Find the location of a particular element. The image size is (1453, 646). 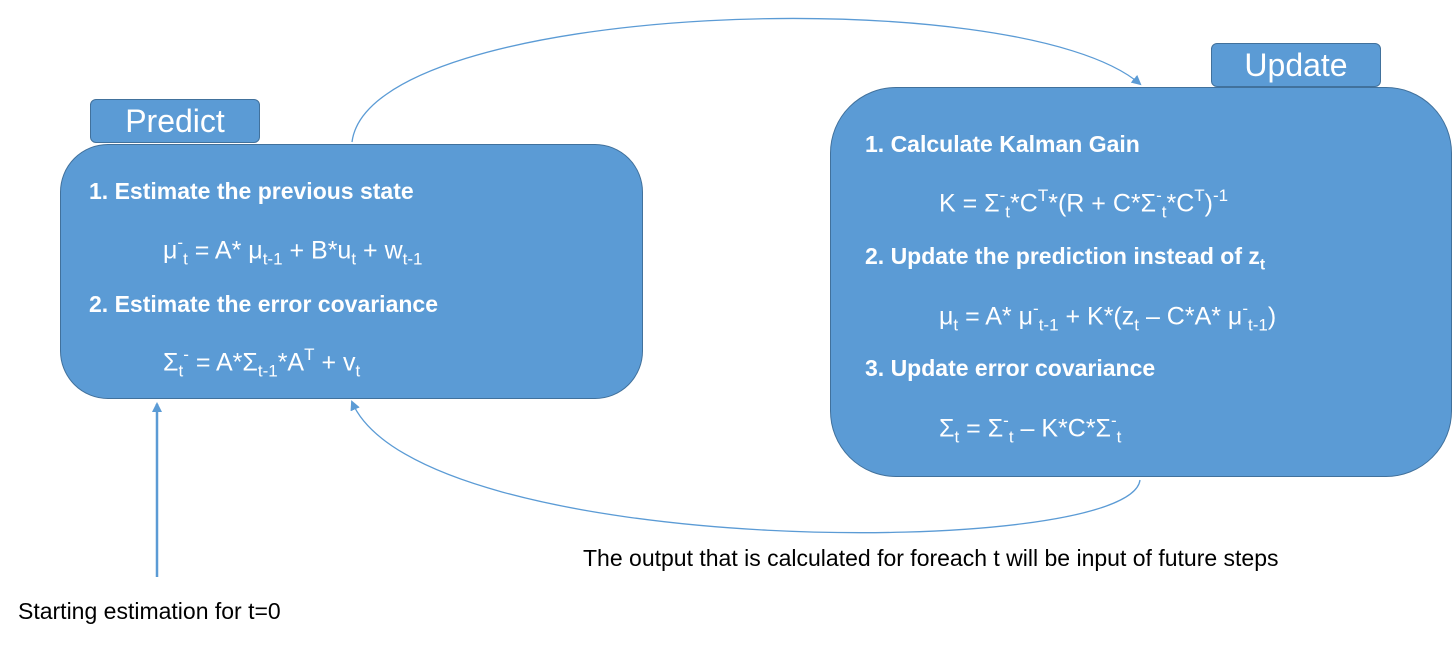

update-step-3: 3. Update error covariance is located at coordinates (1010, 368).